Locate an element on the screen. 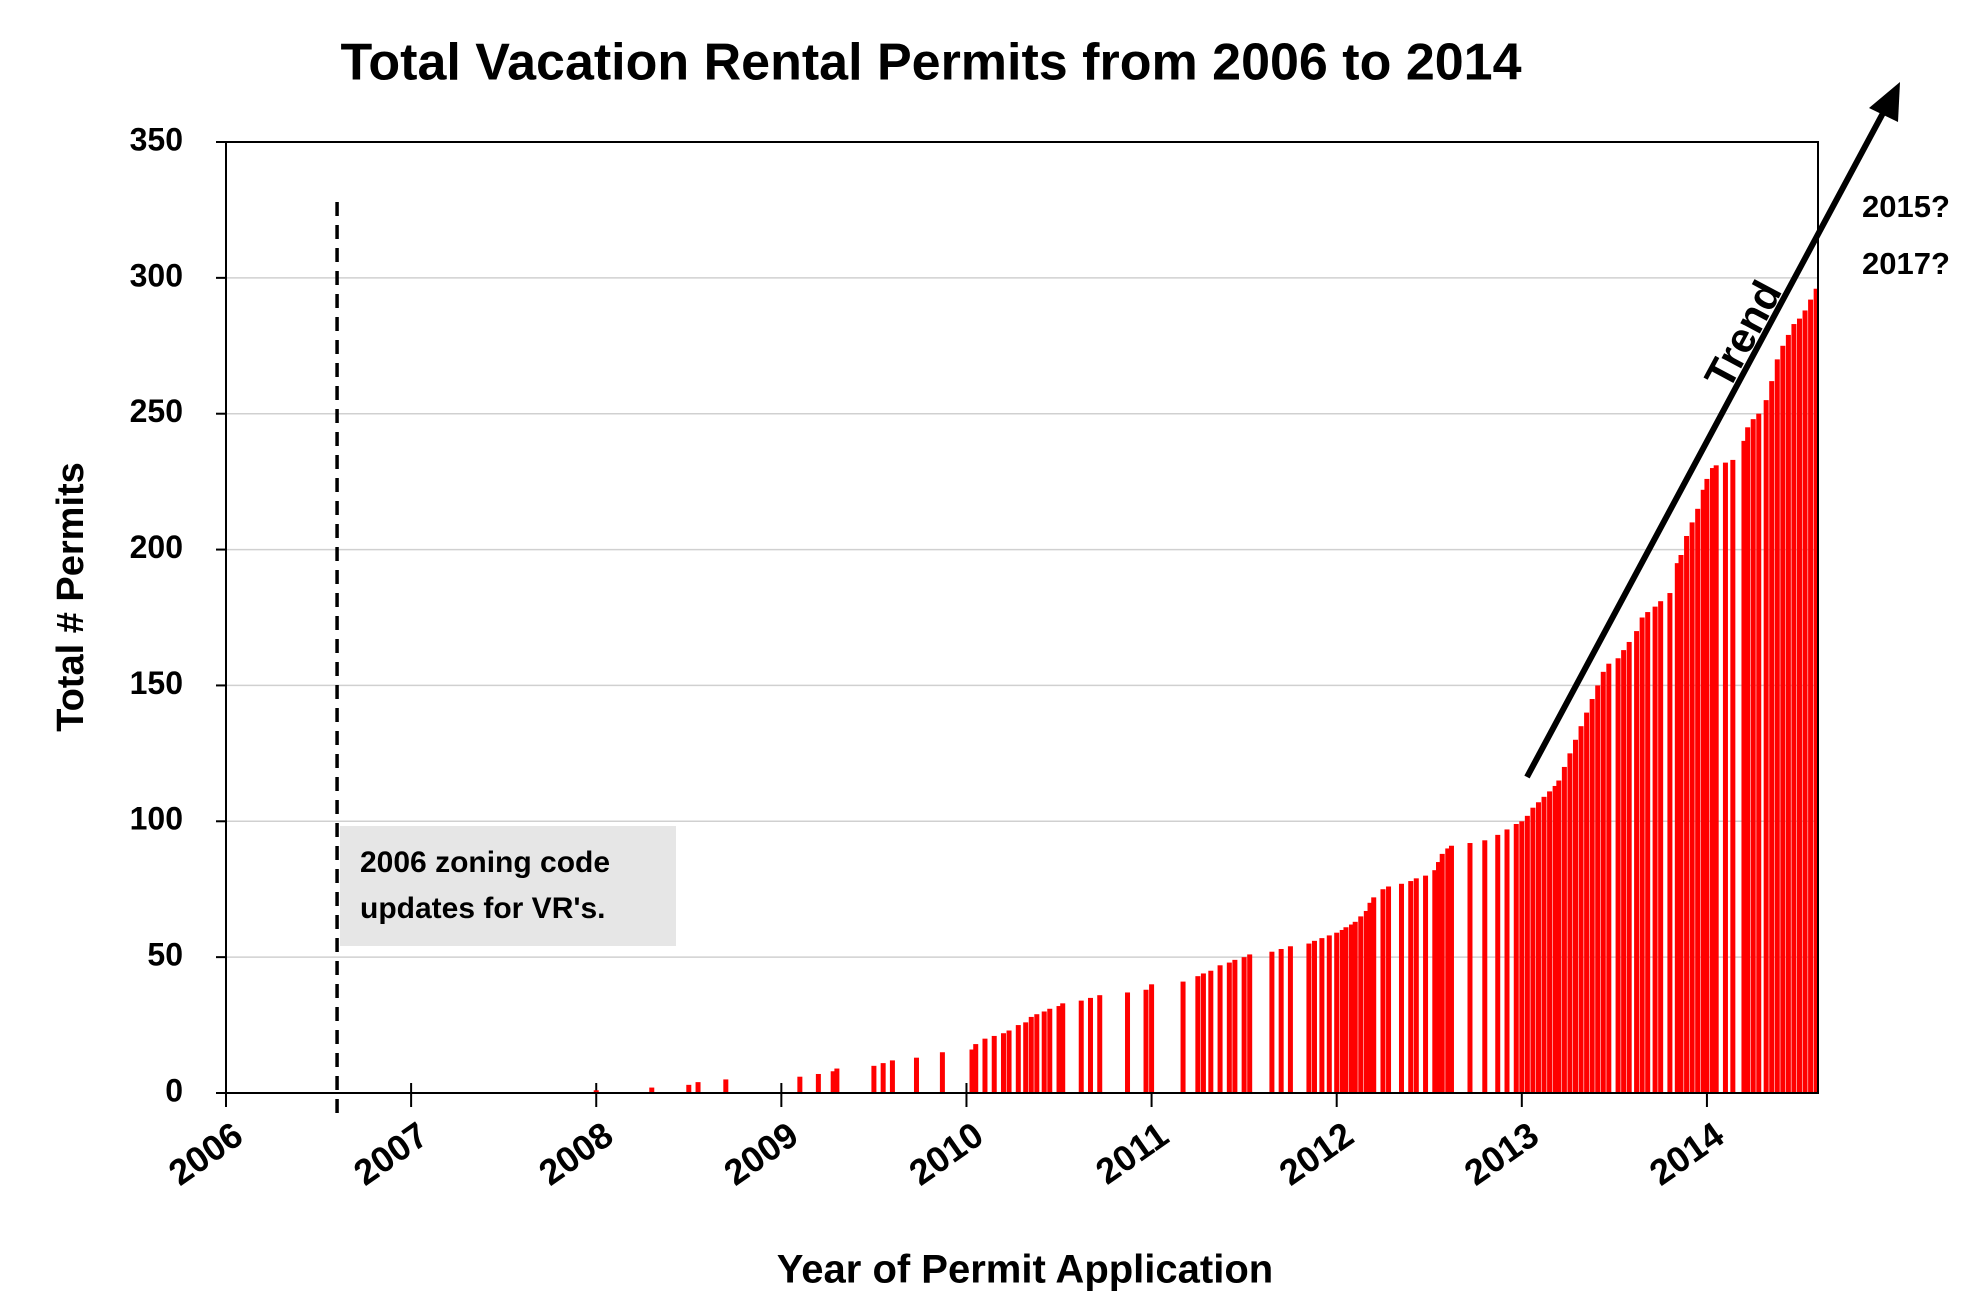  x-tick-label: 2013 is located at coordinates (1501, 1154).